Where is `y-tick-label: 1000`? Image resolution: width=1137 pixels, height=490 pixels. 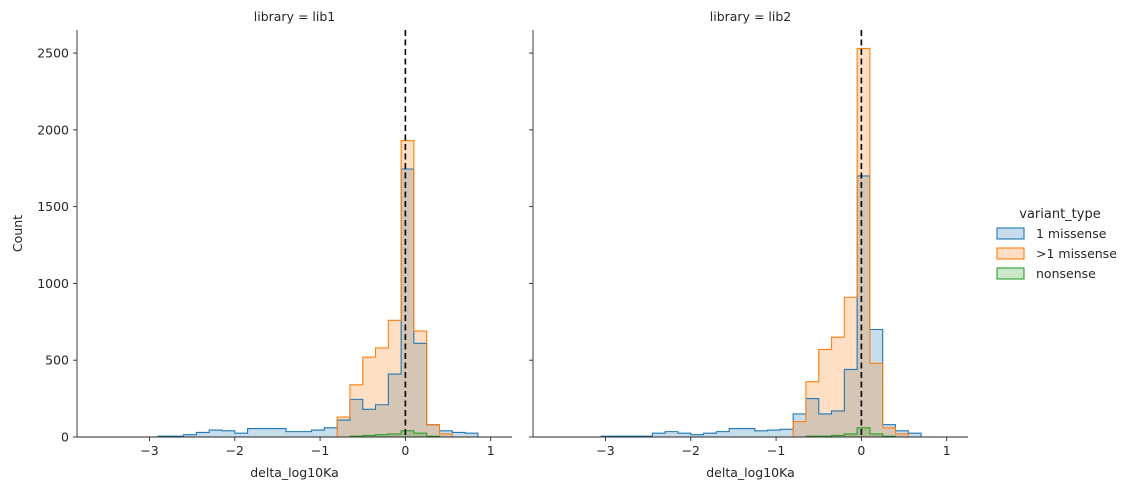
y-tick-label: 1000 is located at coordinates (53, 283).